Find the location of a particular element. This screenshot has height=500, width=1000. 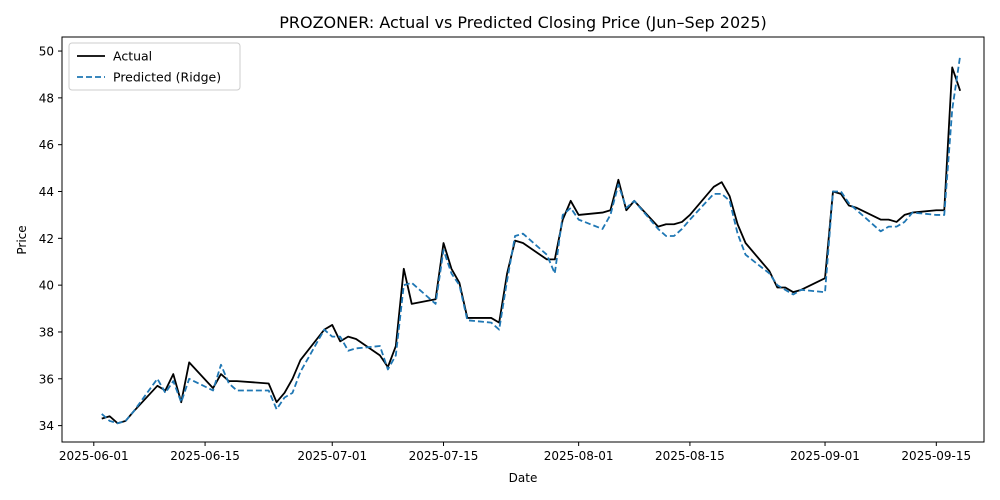

y-tick-label: 44 is located at coordinates (46, 192).